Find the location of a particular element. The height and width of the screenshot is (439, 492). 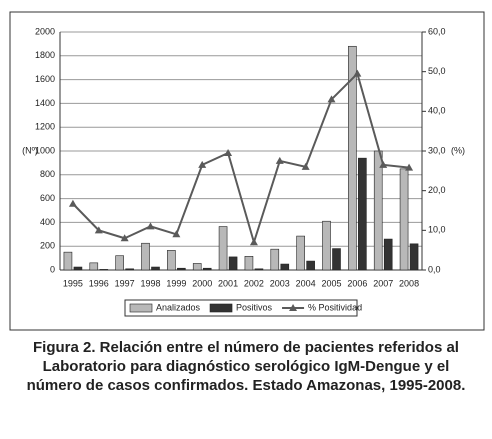

y-tick-label: 800 is located at coordinates (47, 174).